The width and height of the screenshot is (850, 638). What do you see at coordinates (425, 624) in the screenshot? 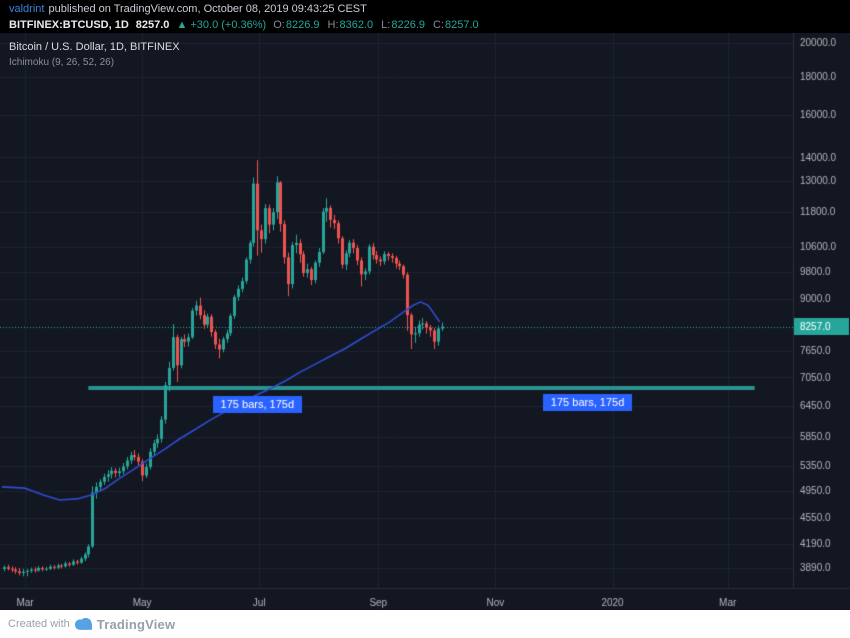
I see `attribution-footer: Created with TradingView` at bounding box center [425, 624].